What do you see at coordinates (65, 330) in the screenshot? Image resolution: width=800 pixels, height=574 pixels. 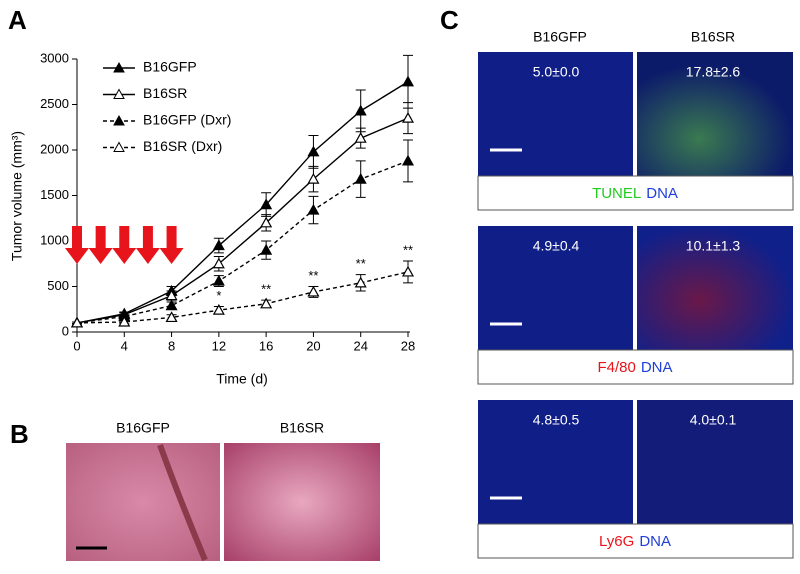 I see `y-tick-label: 0` at bounding box center [65, 330].